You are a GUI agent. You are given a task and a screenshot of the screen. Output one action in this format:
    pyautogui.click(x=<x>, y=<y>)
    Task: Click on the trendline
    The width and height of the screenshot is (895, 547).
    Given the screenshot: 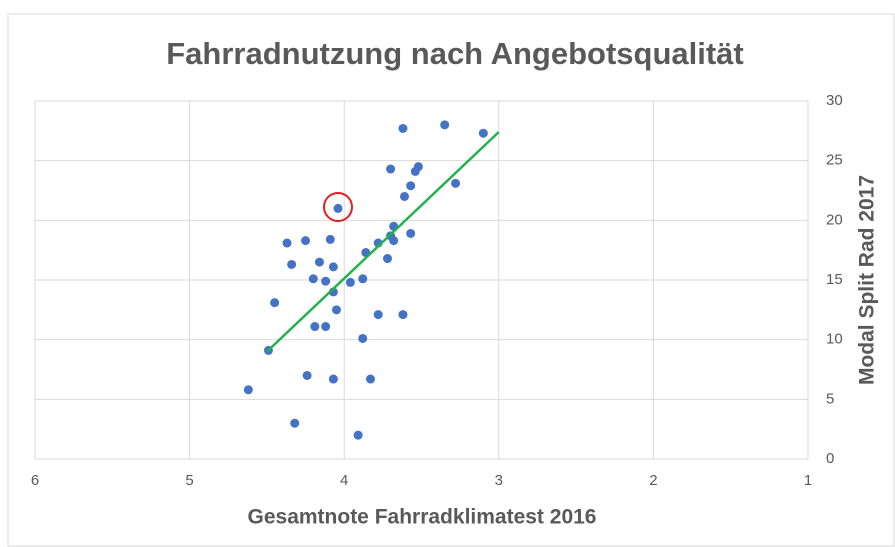 What is the action you would take?
    pyautogui.click(x=383, y=242)
    